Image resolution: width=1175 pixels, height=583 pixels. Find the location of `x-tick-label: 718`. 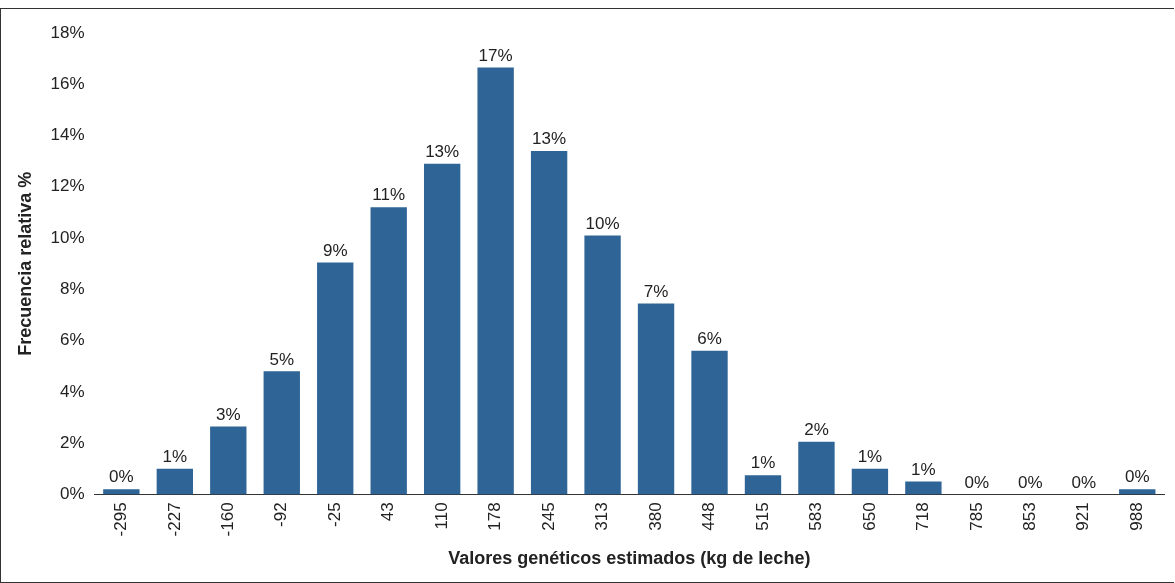

x-tick-label: 718 is located at coordinates (923, 516).